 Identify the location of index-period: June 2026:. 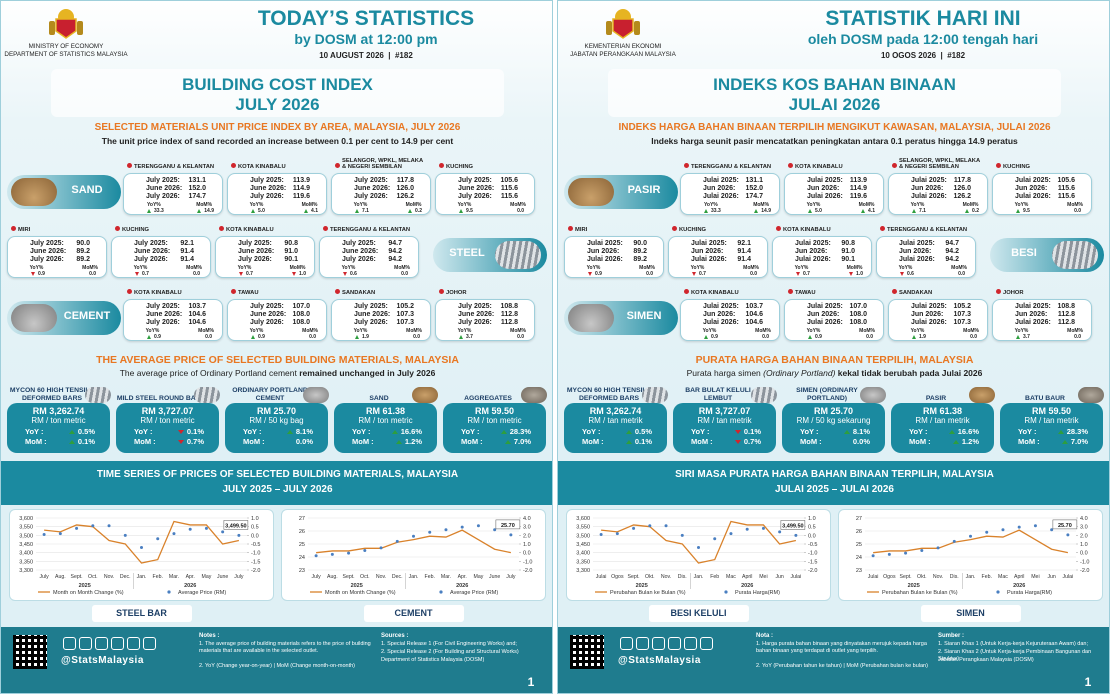
(164, 188).